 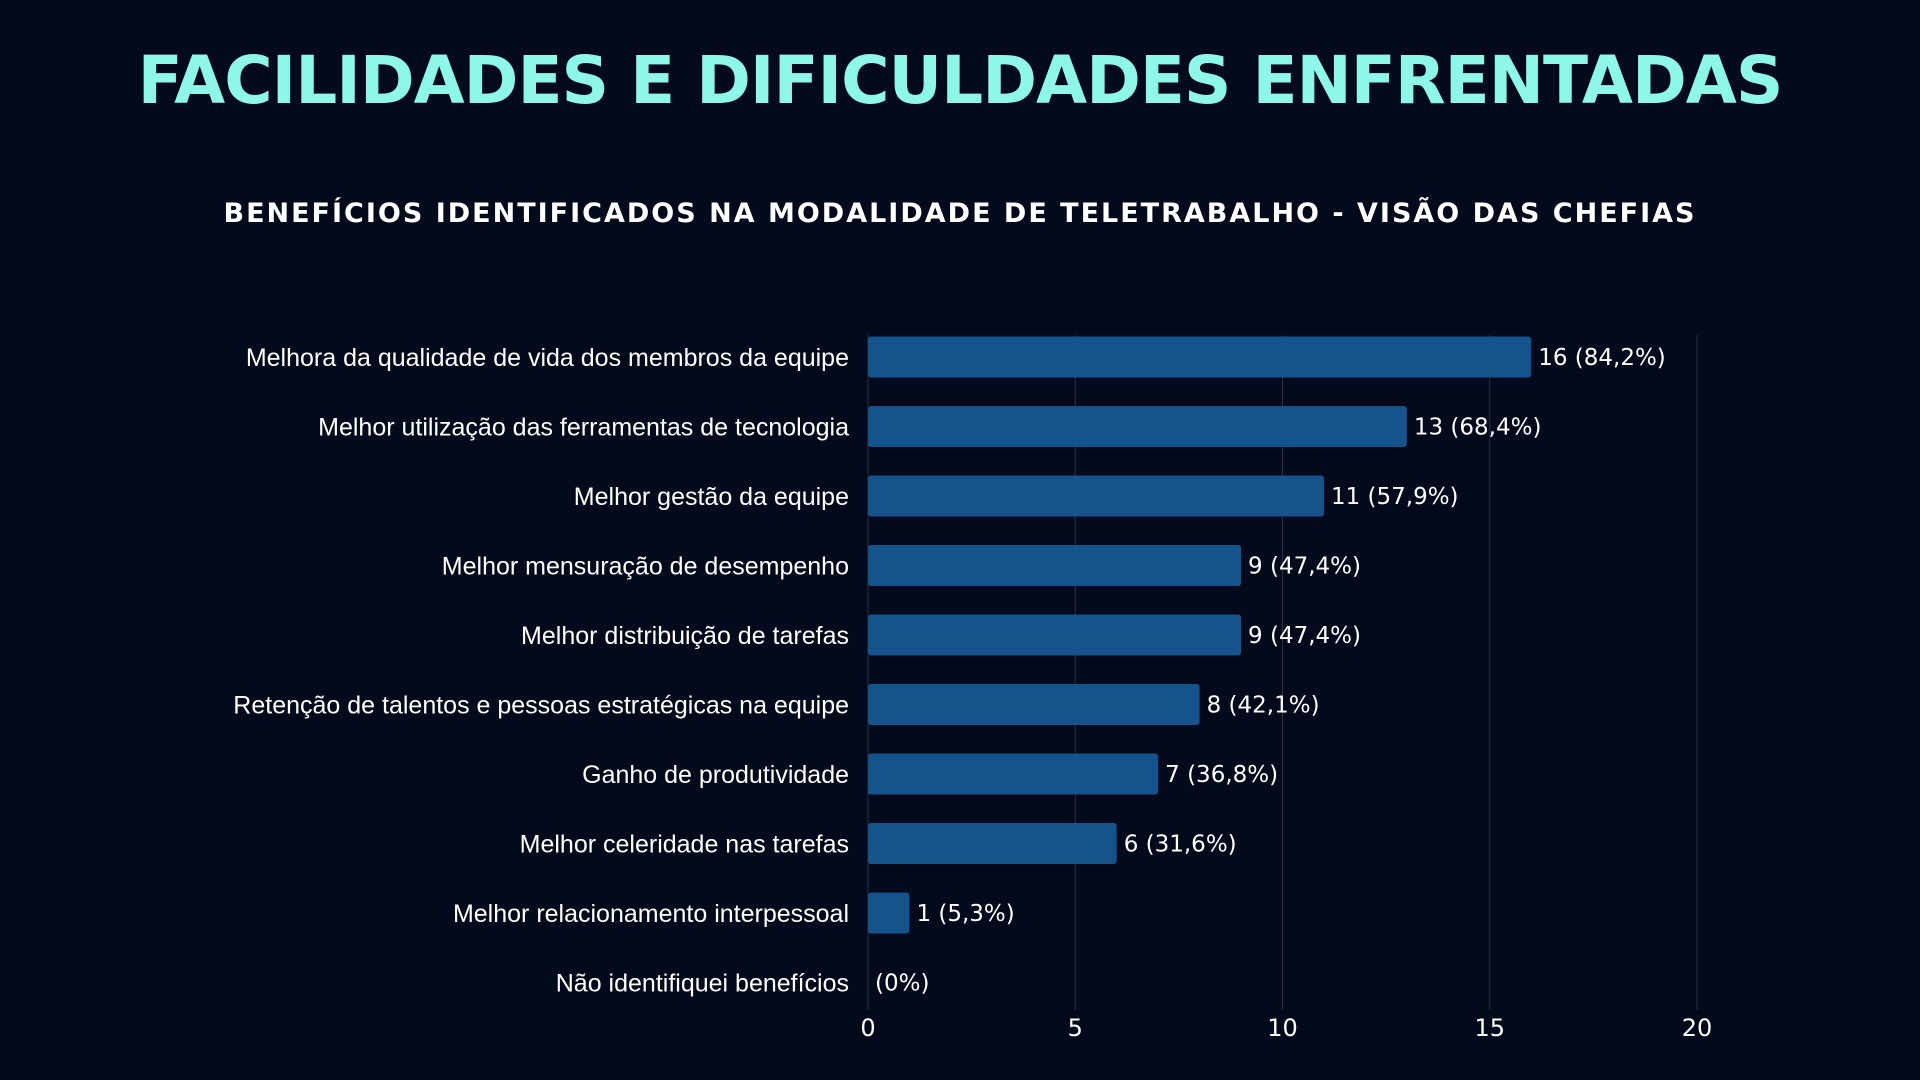 I want to click on data-label: 16 (84,2%), so click(x=1602, y=358).